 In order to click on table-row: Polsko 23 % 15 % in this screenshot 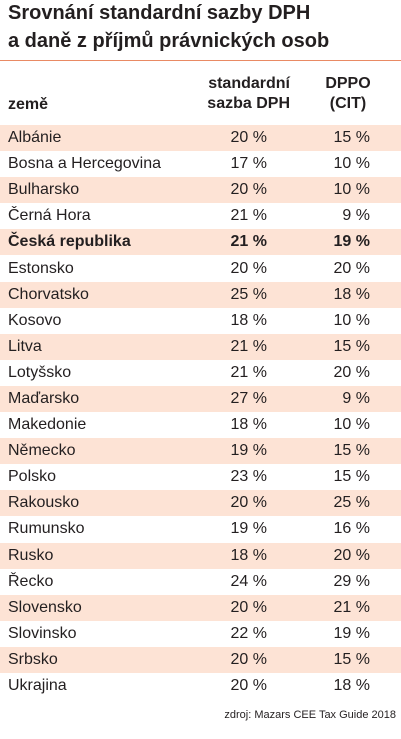, I will do `click(200, 477)`.